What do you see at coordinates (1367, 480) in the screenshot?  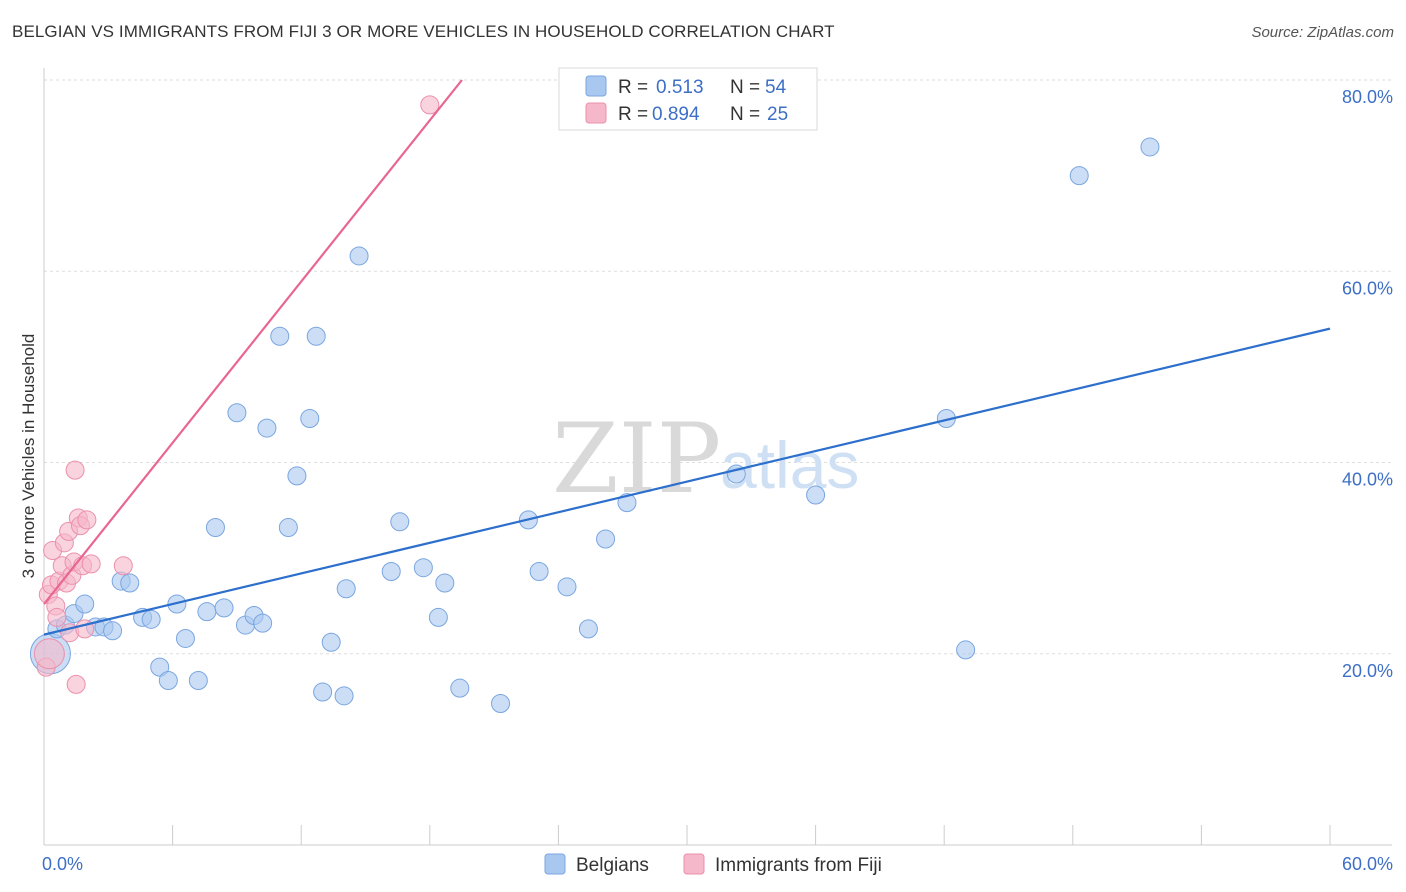 I see `y-tick-label: 40.0%` at bounding box center [1367, 480].